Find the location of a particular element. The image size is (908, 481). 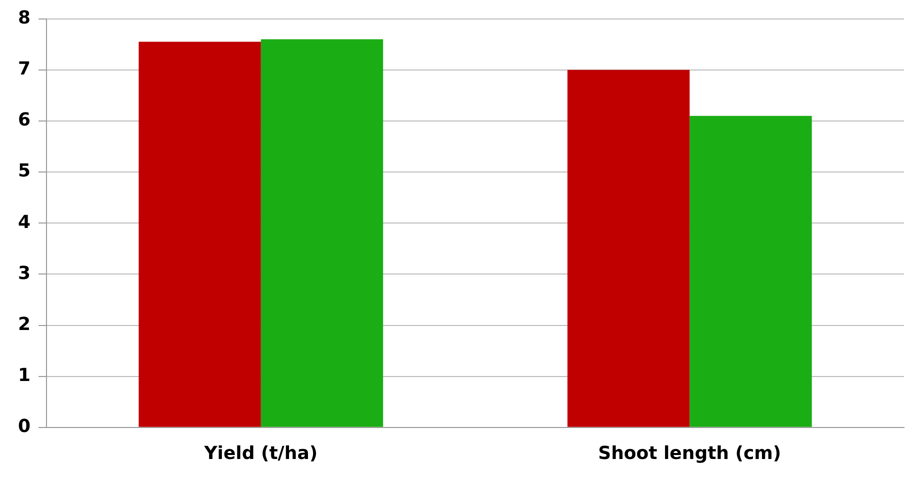

y-tick-label: 5 is located at coordinates (24, 171).